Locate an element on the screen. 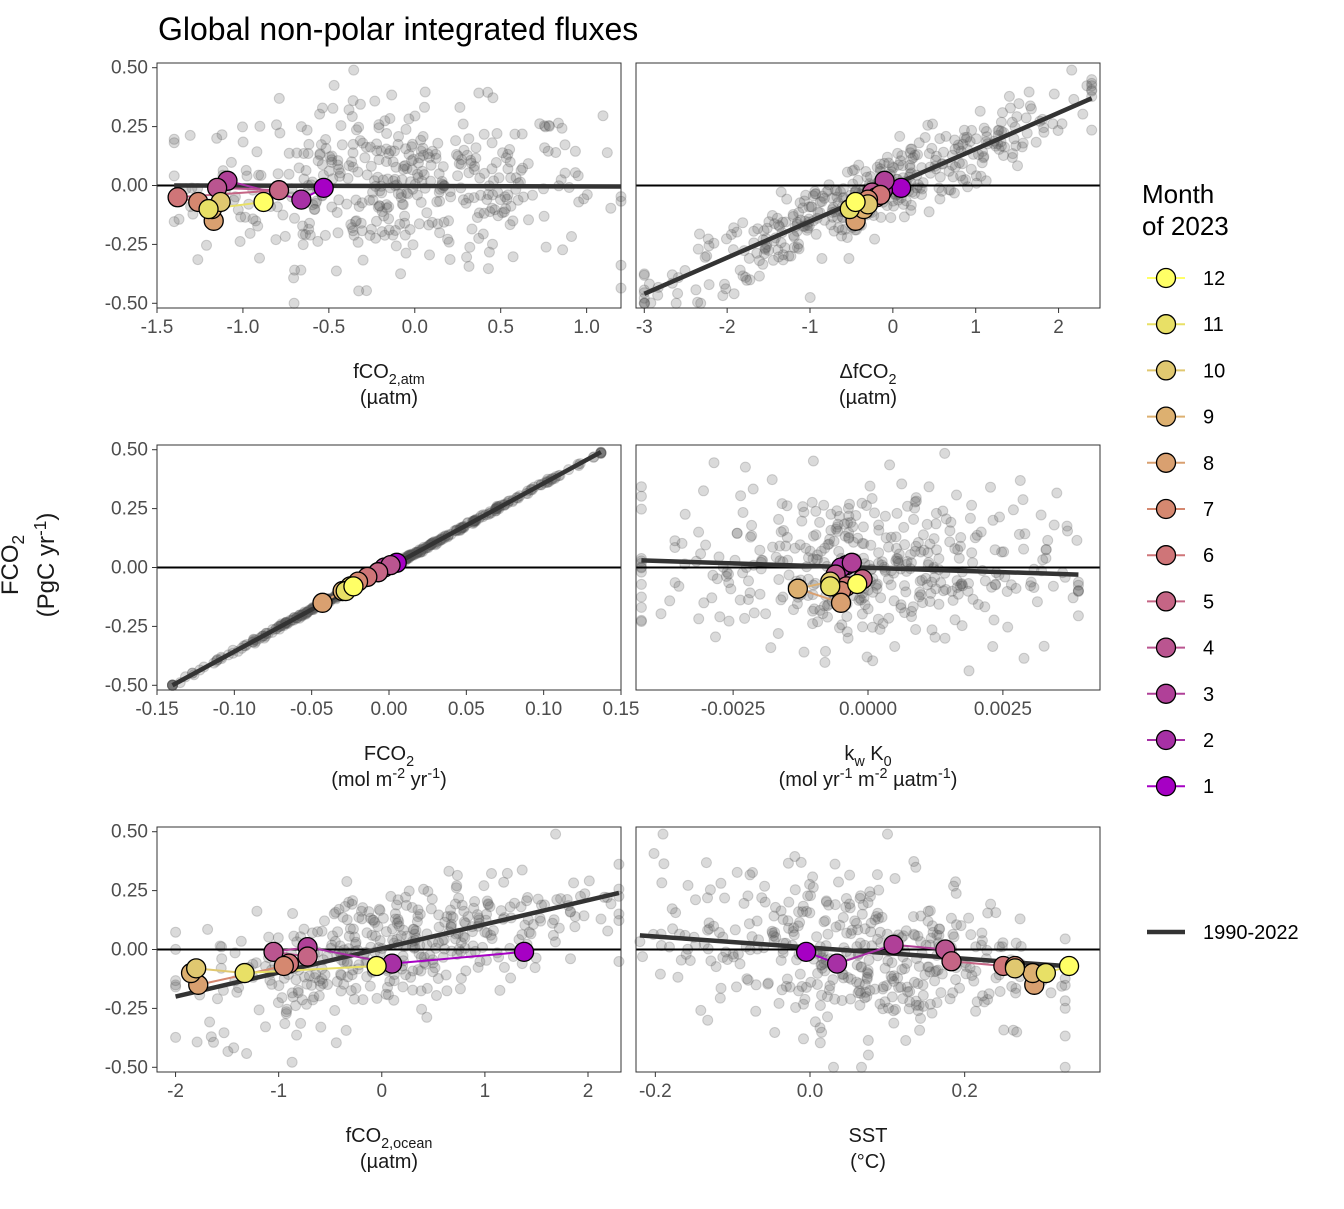  y-tick-label: 0.50 is located at coordinates (129, 450).